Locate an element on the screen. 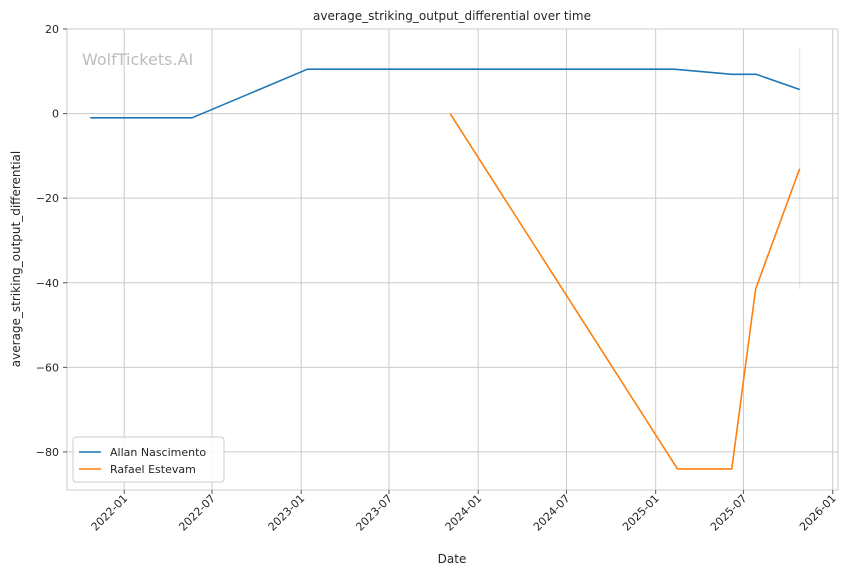 The image size is (868, 575). x-tick-label: 2022-01 is located at coordinates (110, 513).